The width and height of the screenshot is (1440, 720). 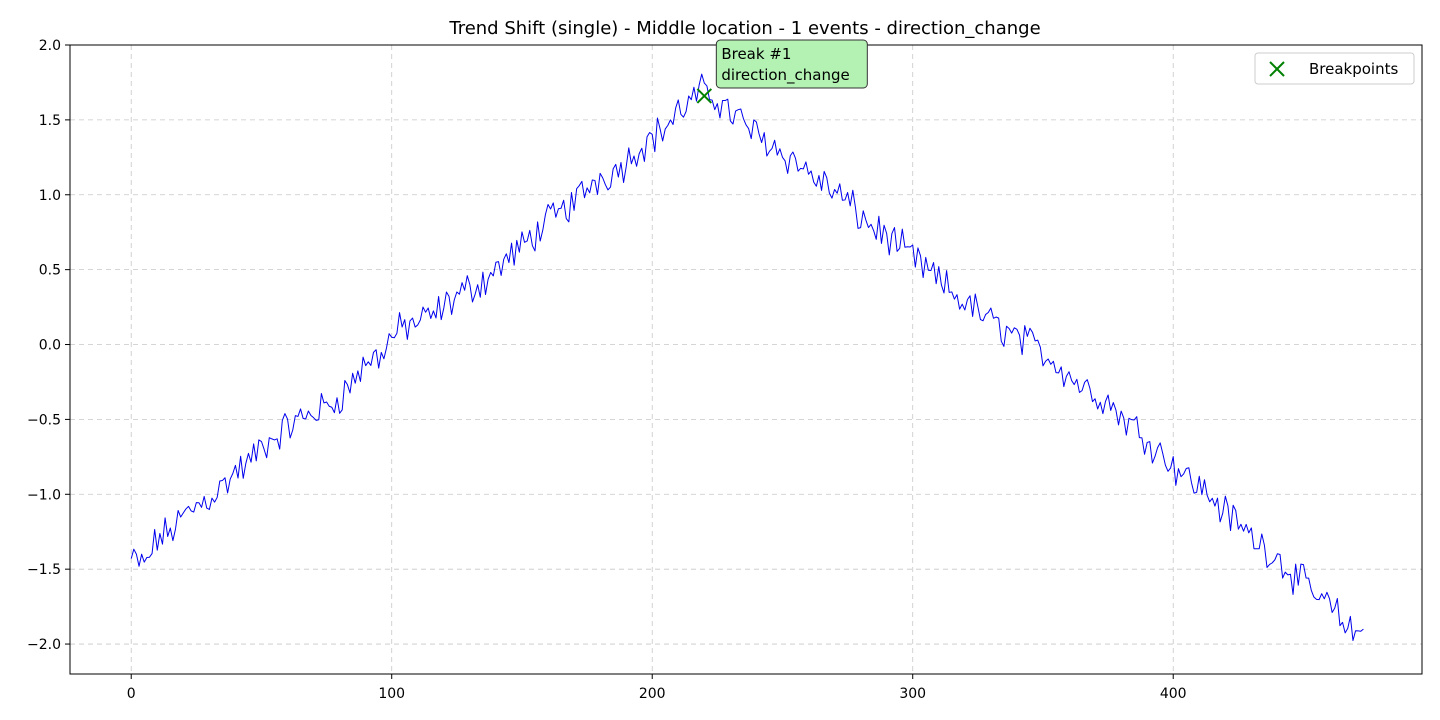 I want to click on y-tick-label: 2.0, so click(x=50, y=46).